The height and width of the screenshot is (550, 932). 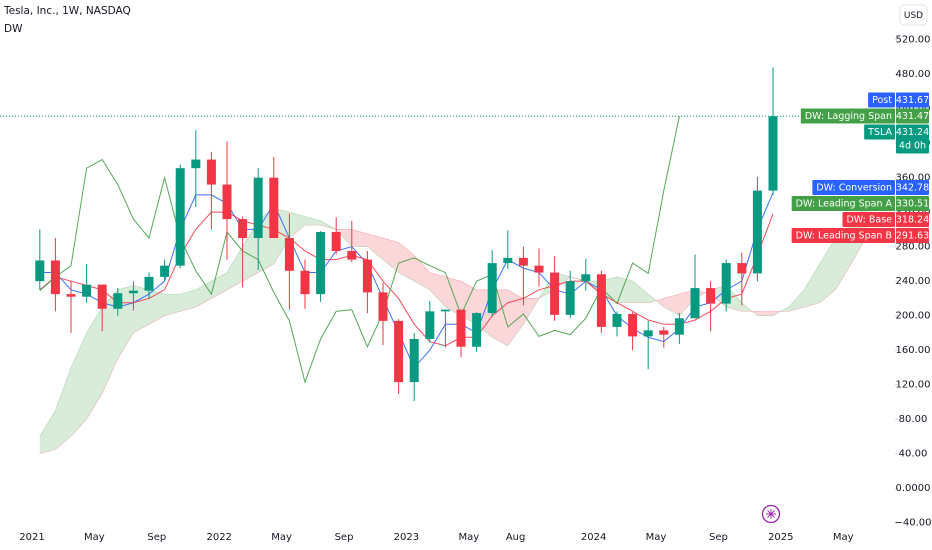 What do you see at coordinates (844, 235) in the screenshot?
I see `price-label-name: DW: Leading Span B` at bounding box center [844, 235].